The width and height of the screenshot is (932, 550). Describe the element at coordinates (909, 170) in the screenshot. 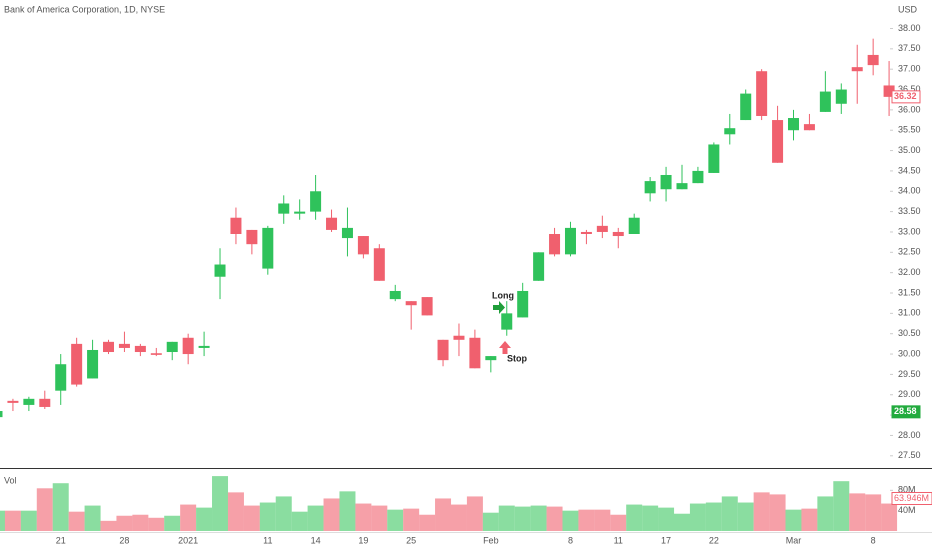

I see `y-tick-label: 34.50` at that location.